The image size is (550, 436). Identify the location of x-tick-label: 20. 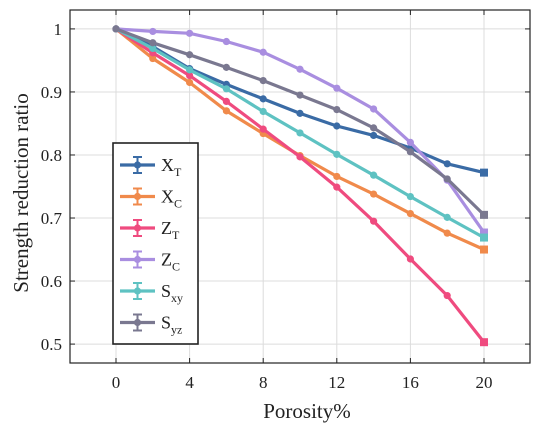
(484, 382).